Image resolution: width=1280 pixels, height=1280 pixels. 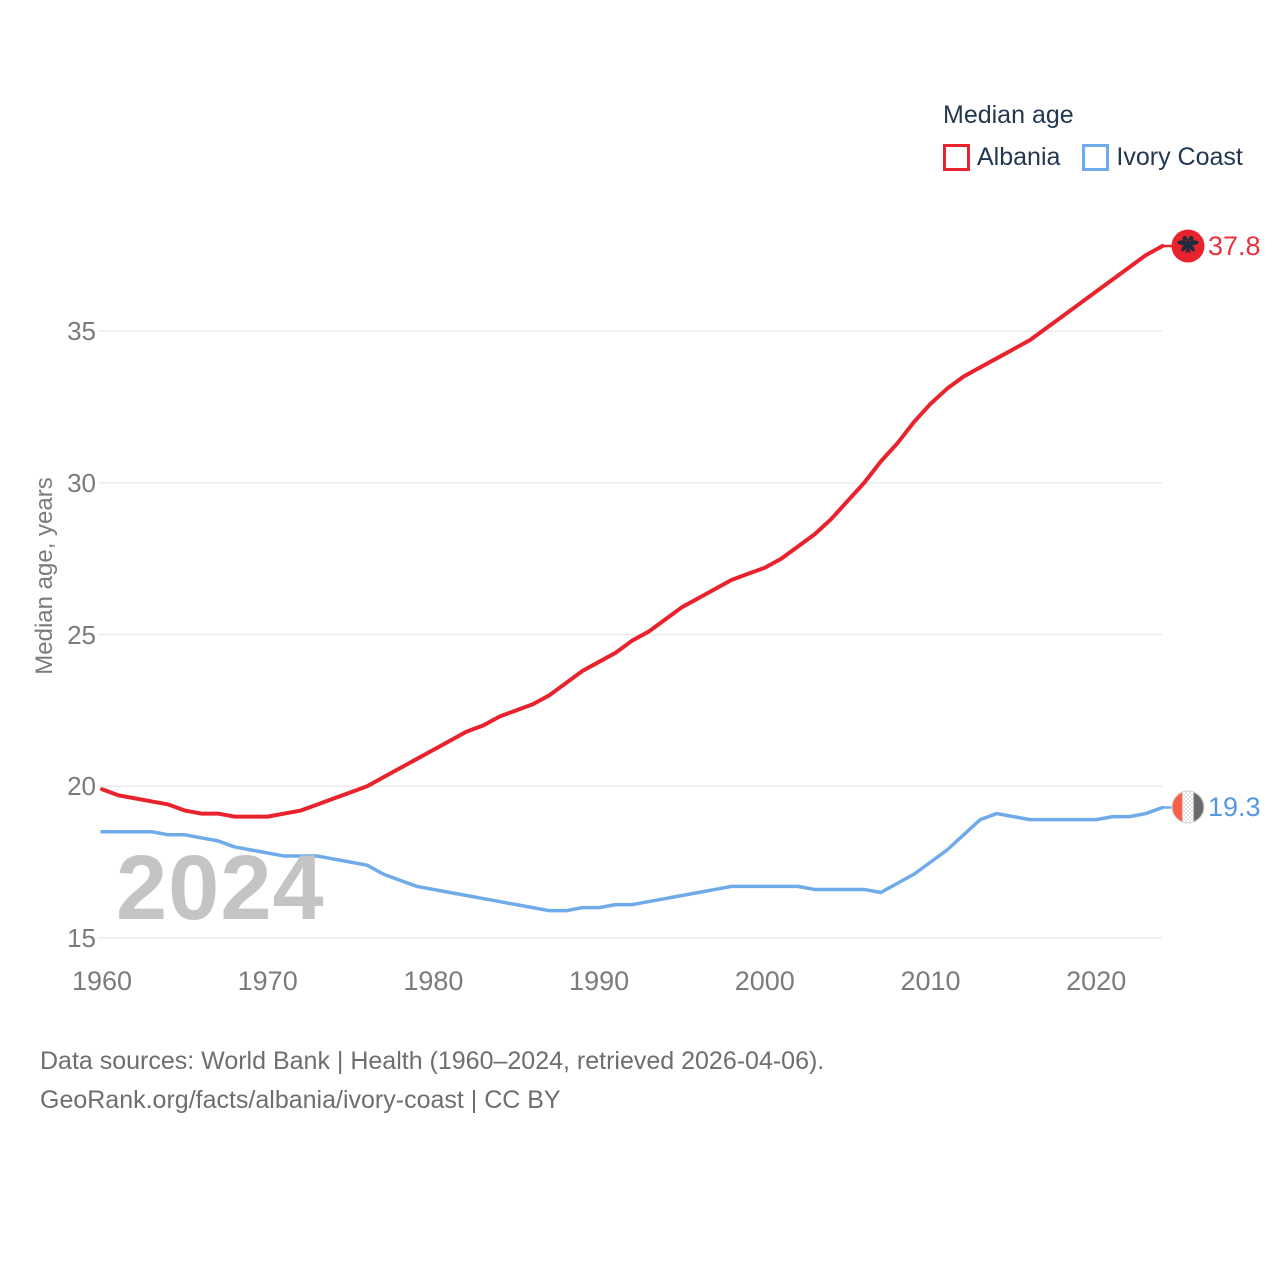 I want to click on y-axis-title: Median age, years, so click(x=44, y=576).